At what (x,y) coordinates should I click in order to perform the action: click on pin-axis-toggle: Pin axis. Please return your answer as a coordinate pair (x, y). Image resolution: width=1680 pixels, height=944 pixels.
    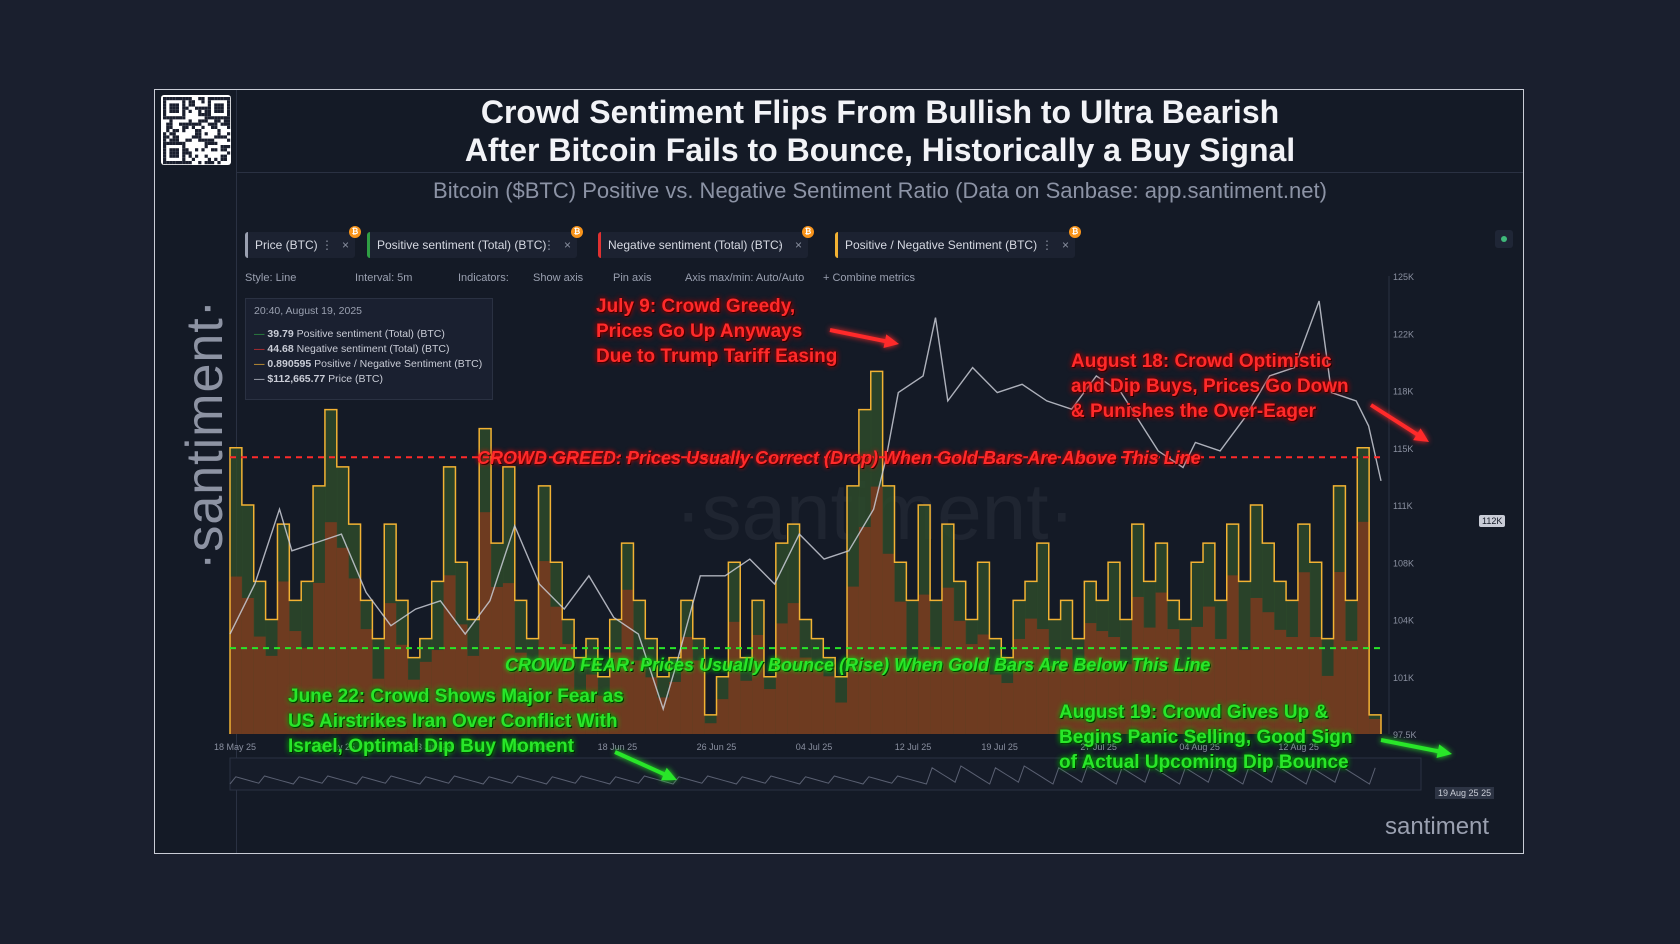
    Looking at the image, I should click on (632, 278).